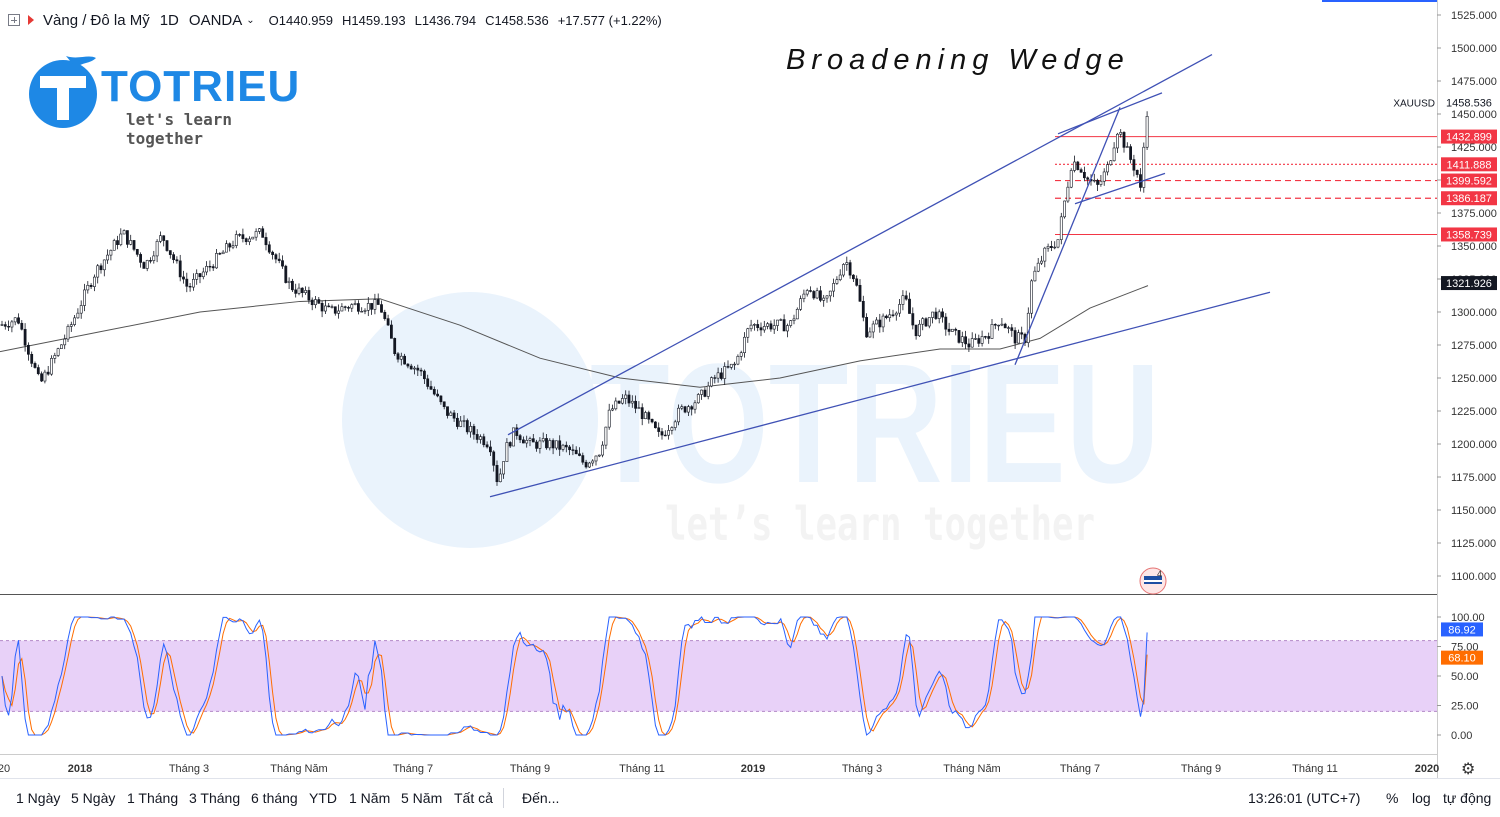 The width and height of the screenshot is (1500, 817). I want to click on range-1m: 1 Tháng, so click(153, 798).